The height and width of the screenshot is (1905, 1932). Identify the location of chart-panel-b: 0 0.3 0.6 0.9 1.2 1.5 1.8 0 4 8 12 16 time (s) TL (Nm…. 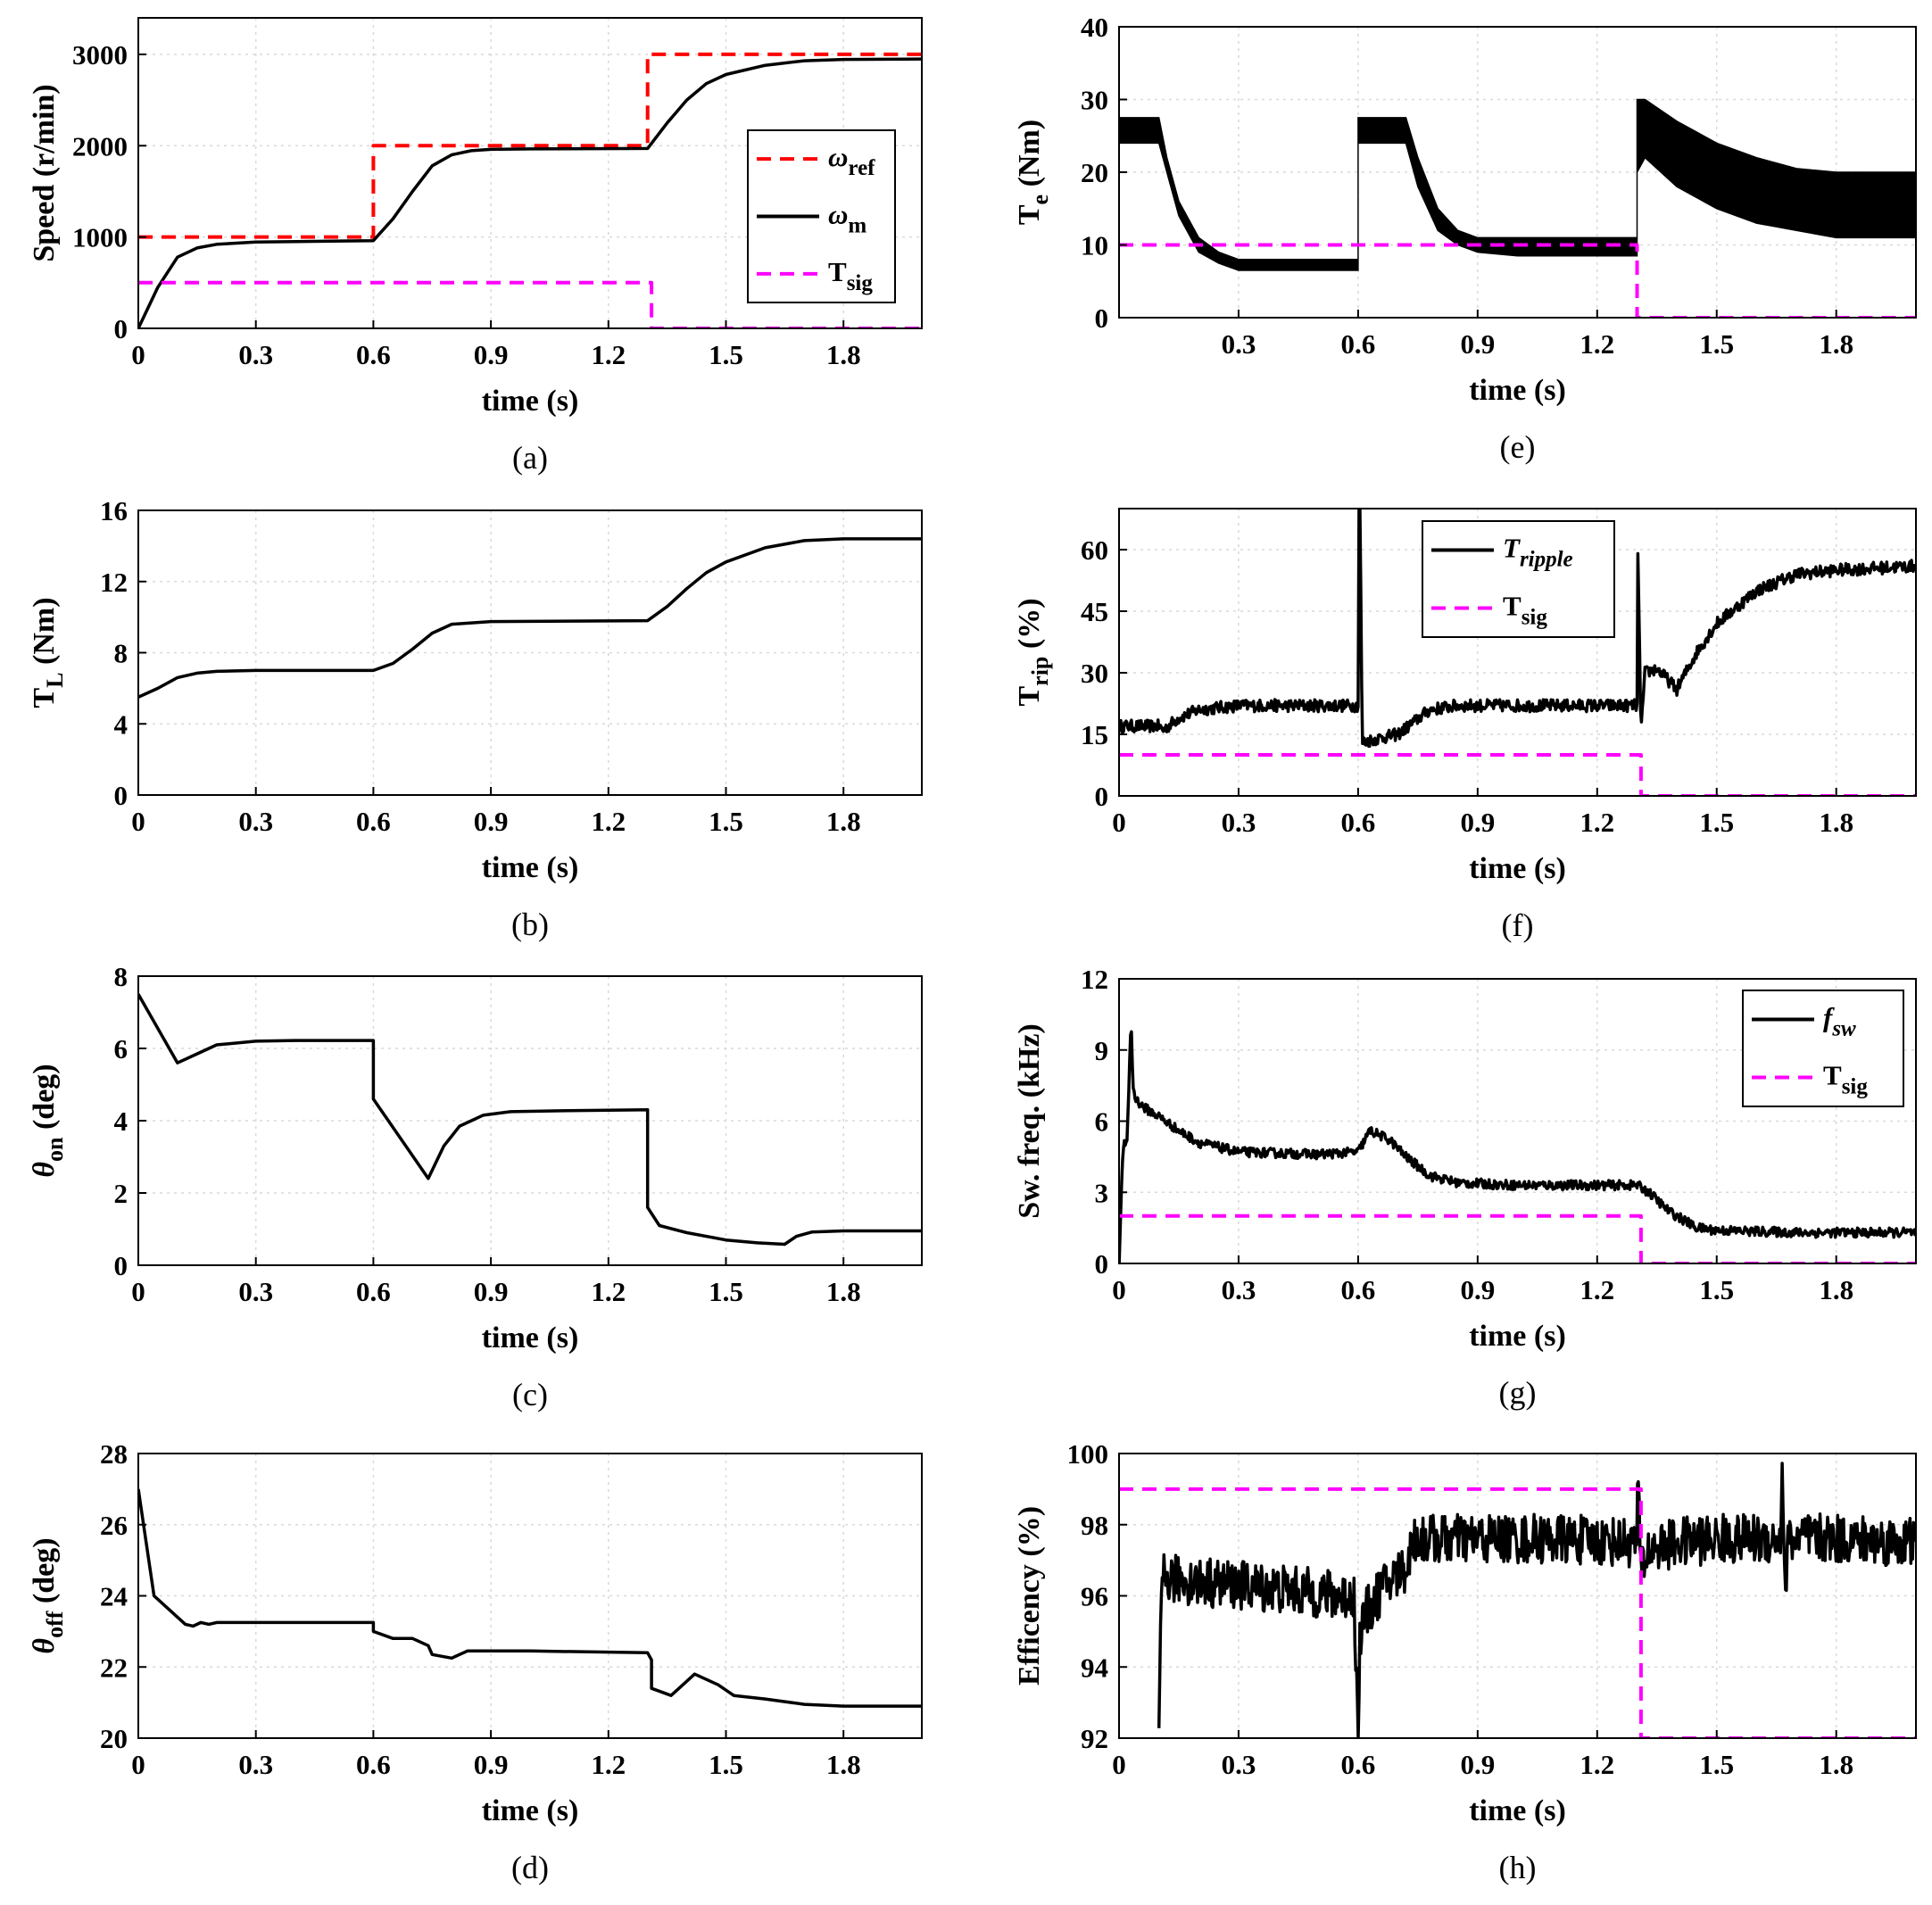
(475, 718).